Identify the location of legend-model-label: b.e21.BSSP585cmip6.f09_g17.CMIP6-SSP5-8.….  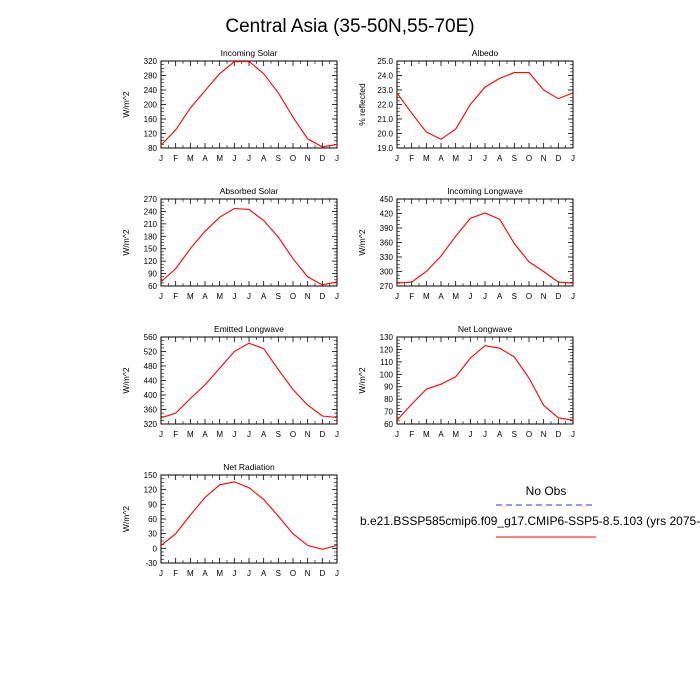
(530, 521).